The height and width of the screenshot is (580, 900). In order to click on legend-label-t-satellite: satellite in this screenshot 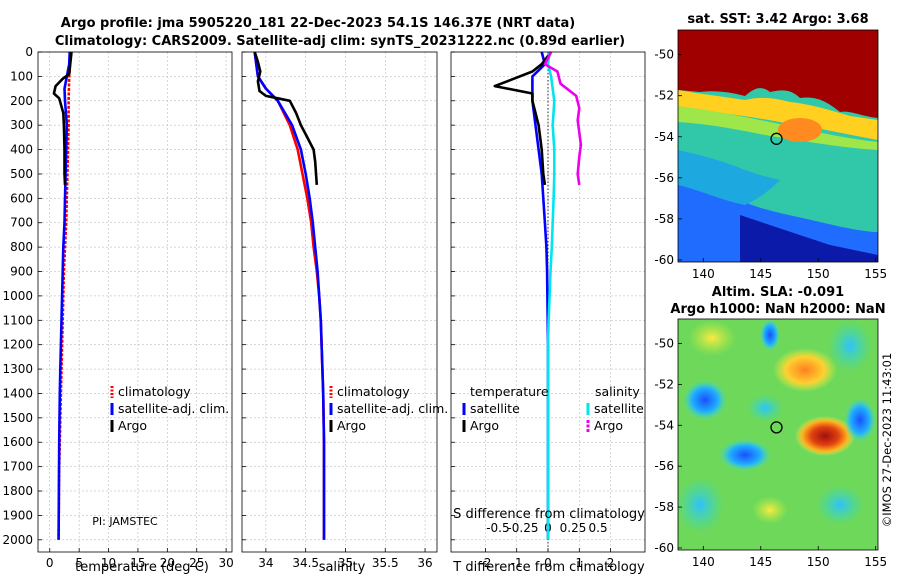, I will do `click(495, 408)`.